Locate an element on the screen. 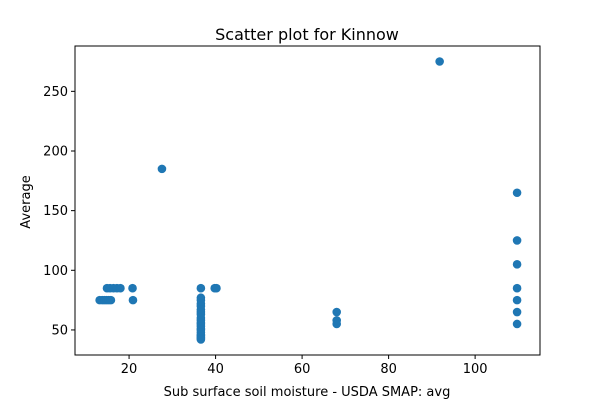  y-tick-label: 150 is located at coordinates (55, 211).